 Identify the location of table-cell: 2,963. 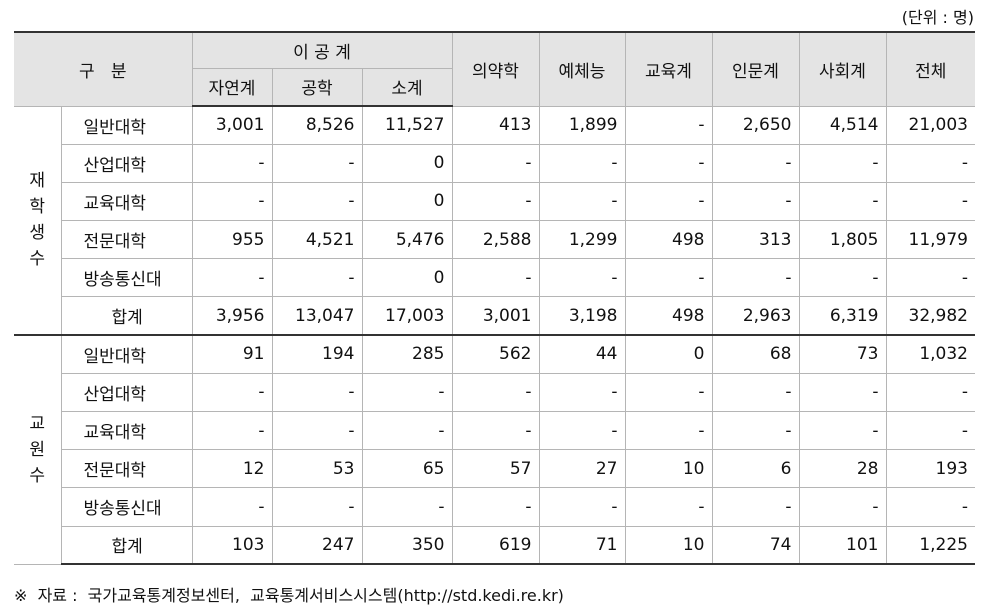
(755, 316).